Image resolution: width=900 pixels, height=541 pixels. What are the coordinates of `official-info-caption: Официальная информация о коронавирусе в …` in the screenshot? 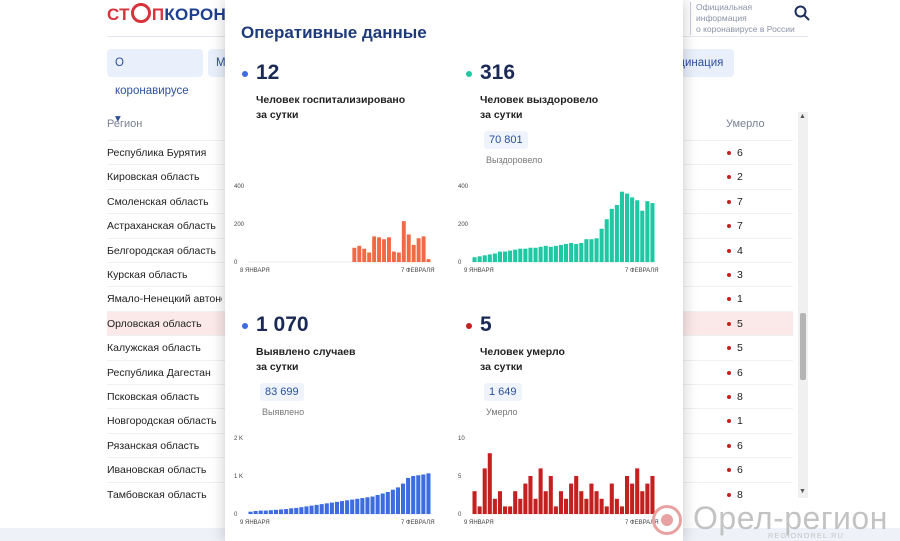 It's located at (743, 18).